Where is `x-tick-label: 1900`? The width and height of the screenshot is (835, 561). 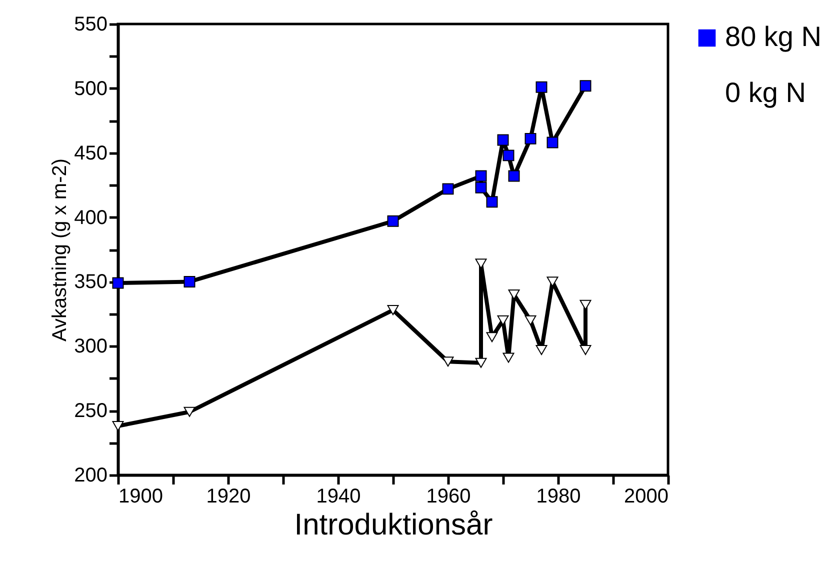 x-tick-label: 1900 is located at coordinates (140, 497).